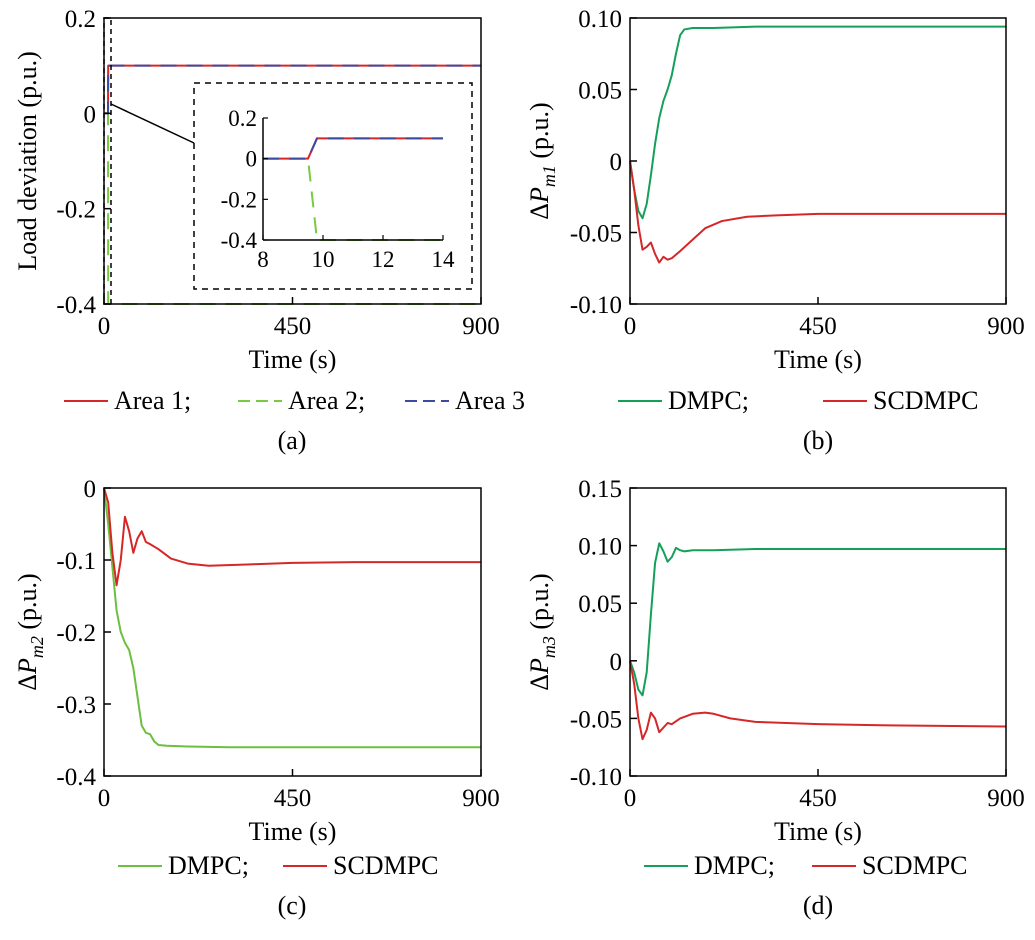 Image resolution: width=1035 pixels, height=940 pixels. Describe the element at coordinates (549, 647) in the screenshot. I see `y-axis-label-subscript: m3` at that location.